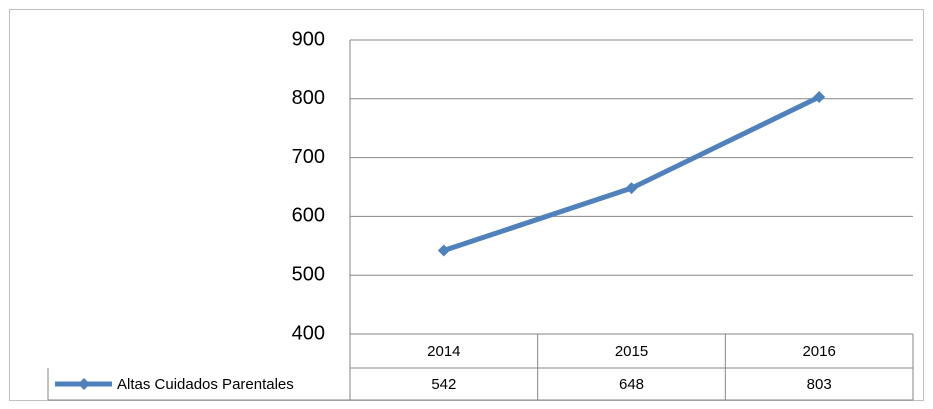 The width and height of the screenshot is (933, 409). Describe the element at coordinates (631, 384) in the screenshot. I see `table-value: 648` at that location.